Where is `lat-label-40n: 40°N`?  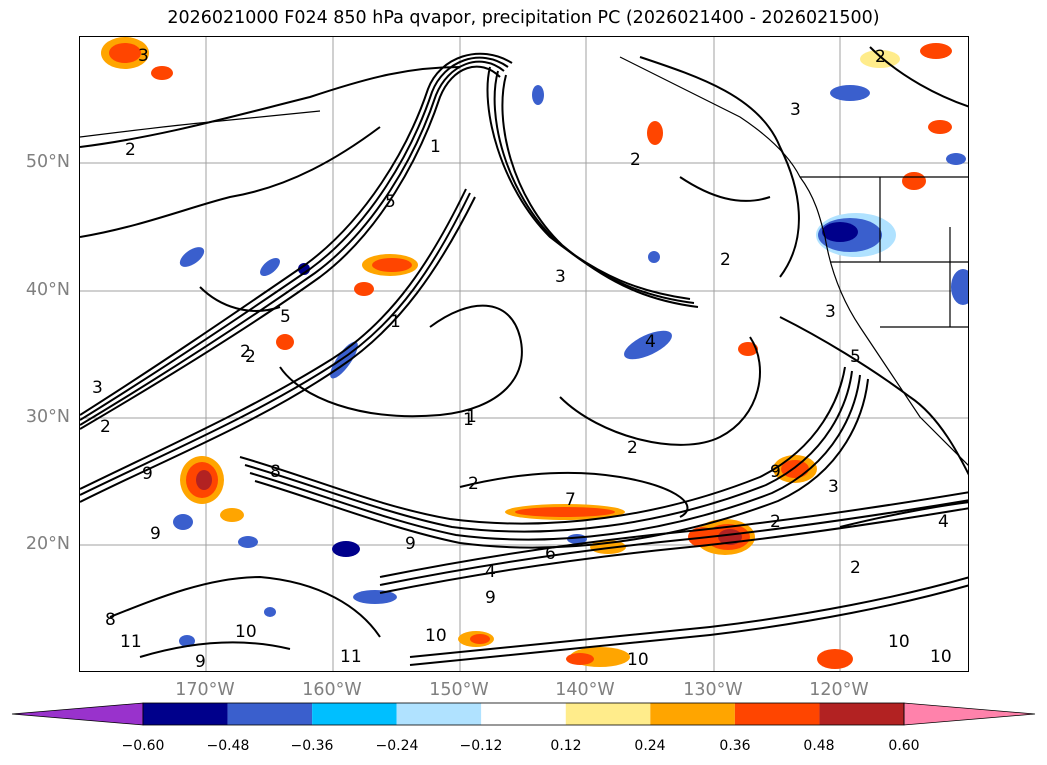 lat-label-40n: 40°N is located at coordinates (47, 290).